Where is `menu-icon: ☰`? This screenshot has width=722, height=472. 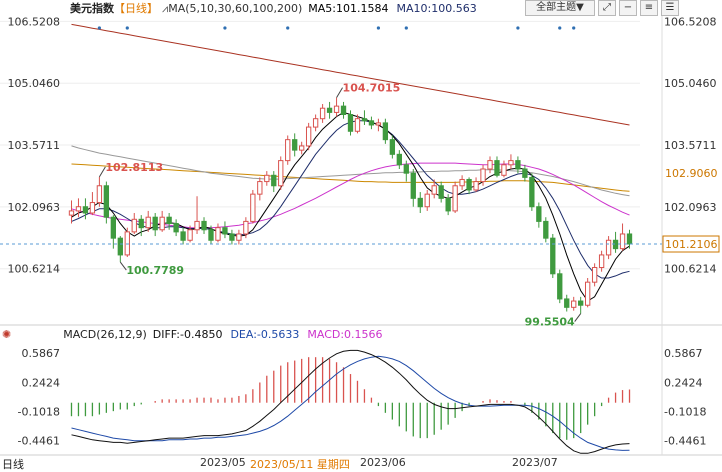 menu-icon: ☰ is located at coordinates (670, 8).